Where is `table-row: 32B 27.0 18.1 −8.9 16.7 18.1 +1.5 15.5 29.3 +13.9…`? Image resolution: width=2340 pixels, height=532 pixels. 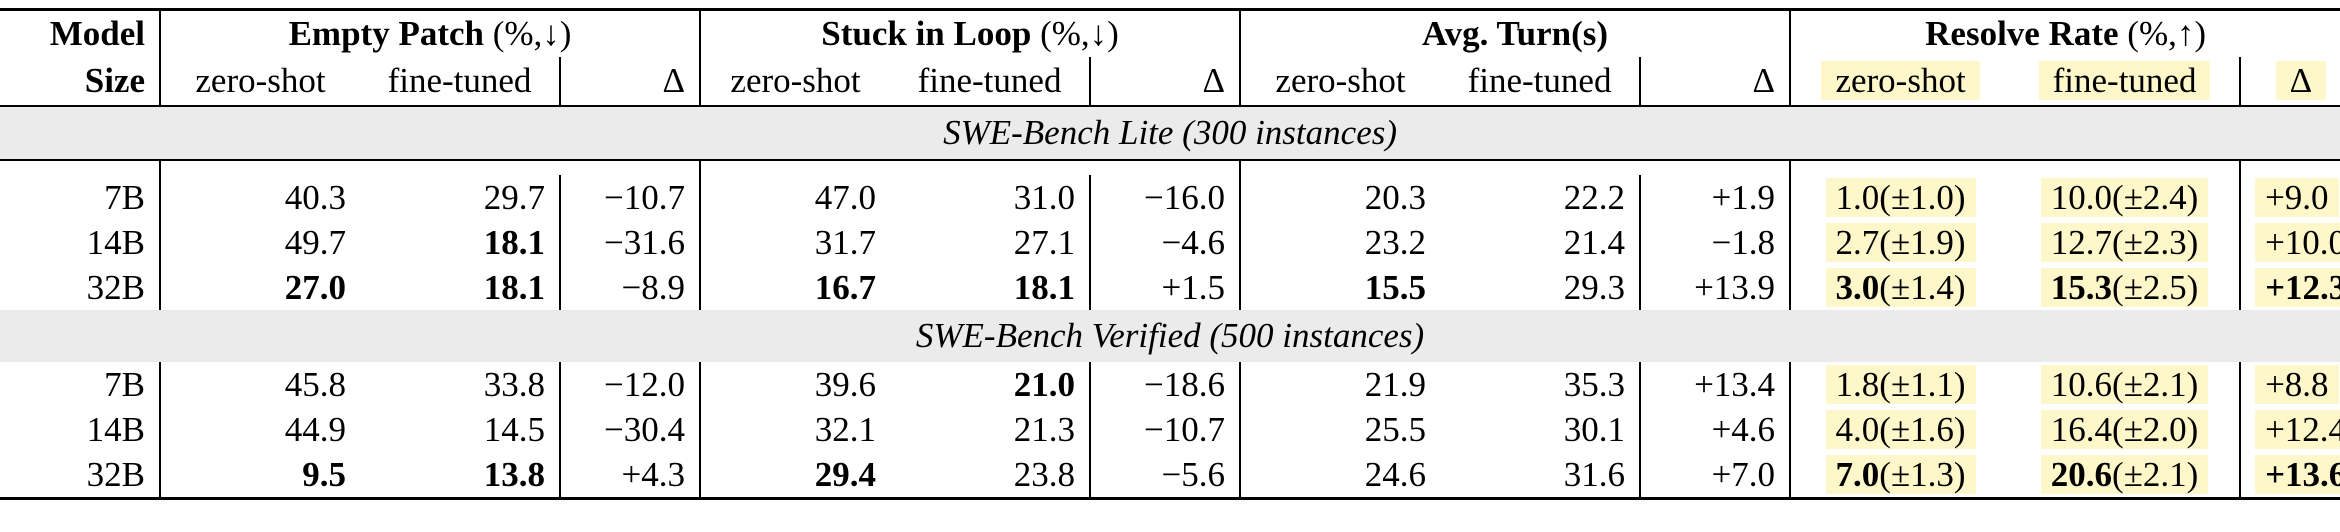 table-row: 32B 27.0 18.1 −8.9 16.7 18.1 +1.5 15.5 29.3 +13.9… is located at coordinates (1170, 287).